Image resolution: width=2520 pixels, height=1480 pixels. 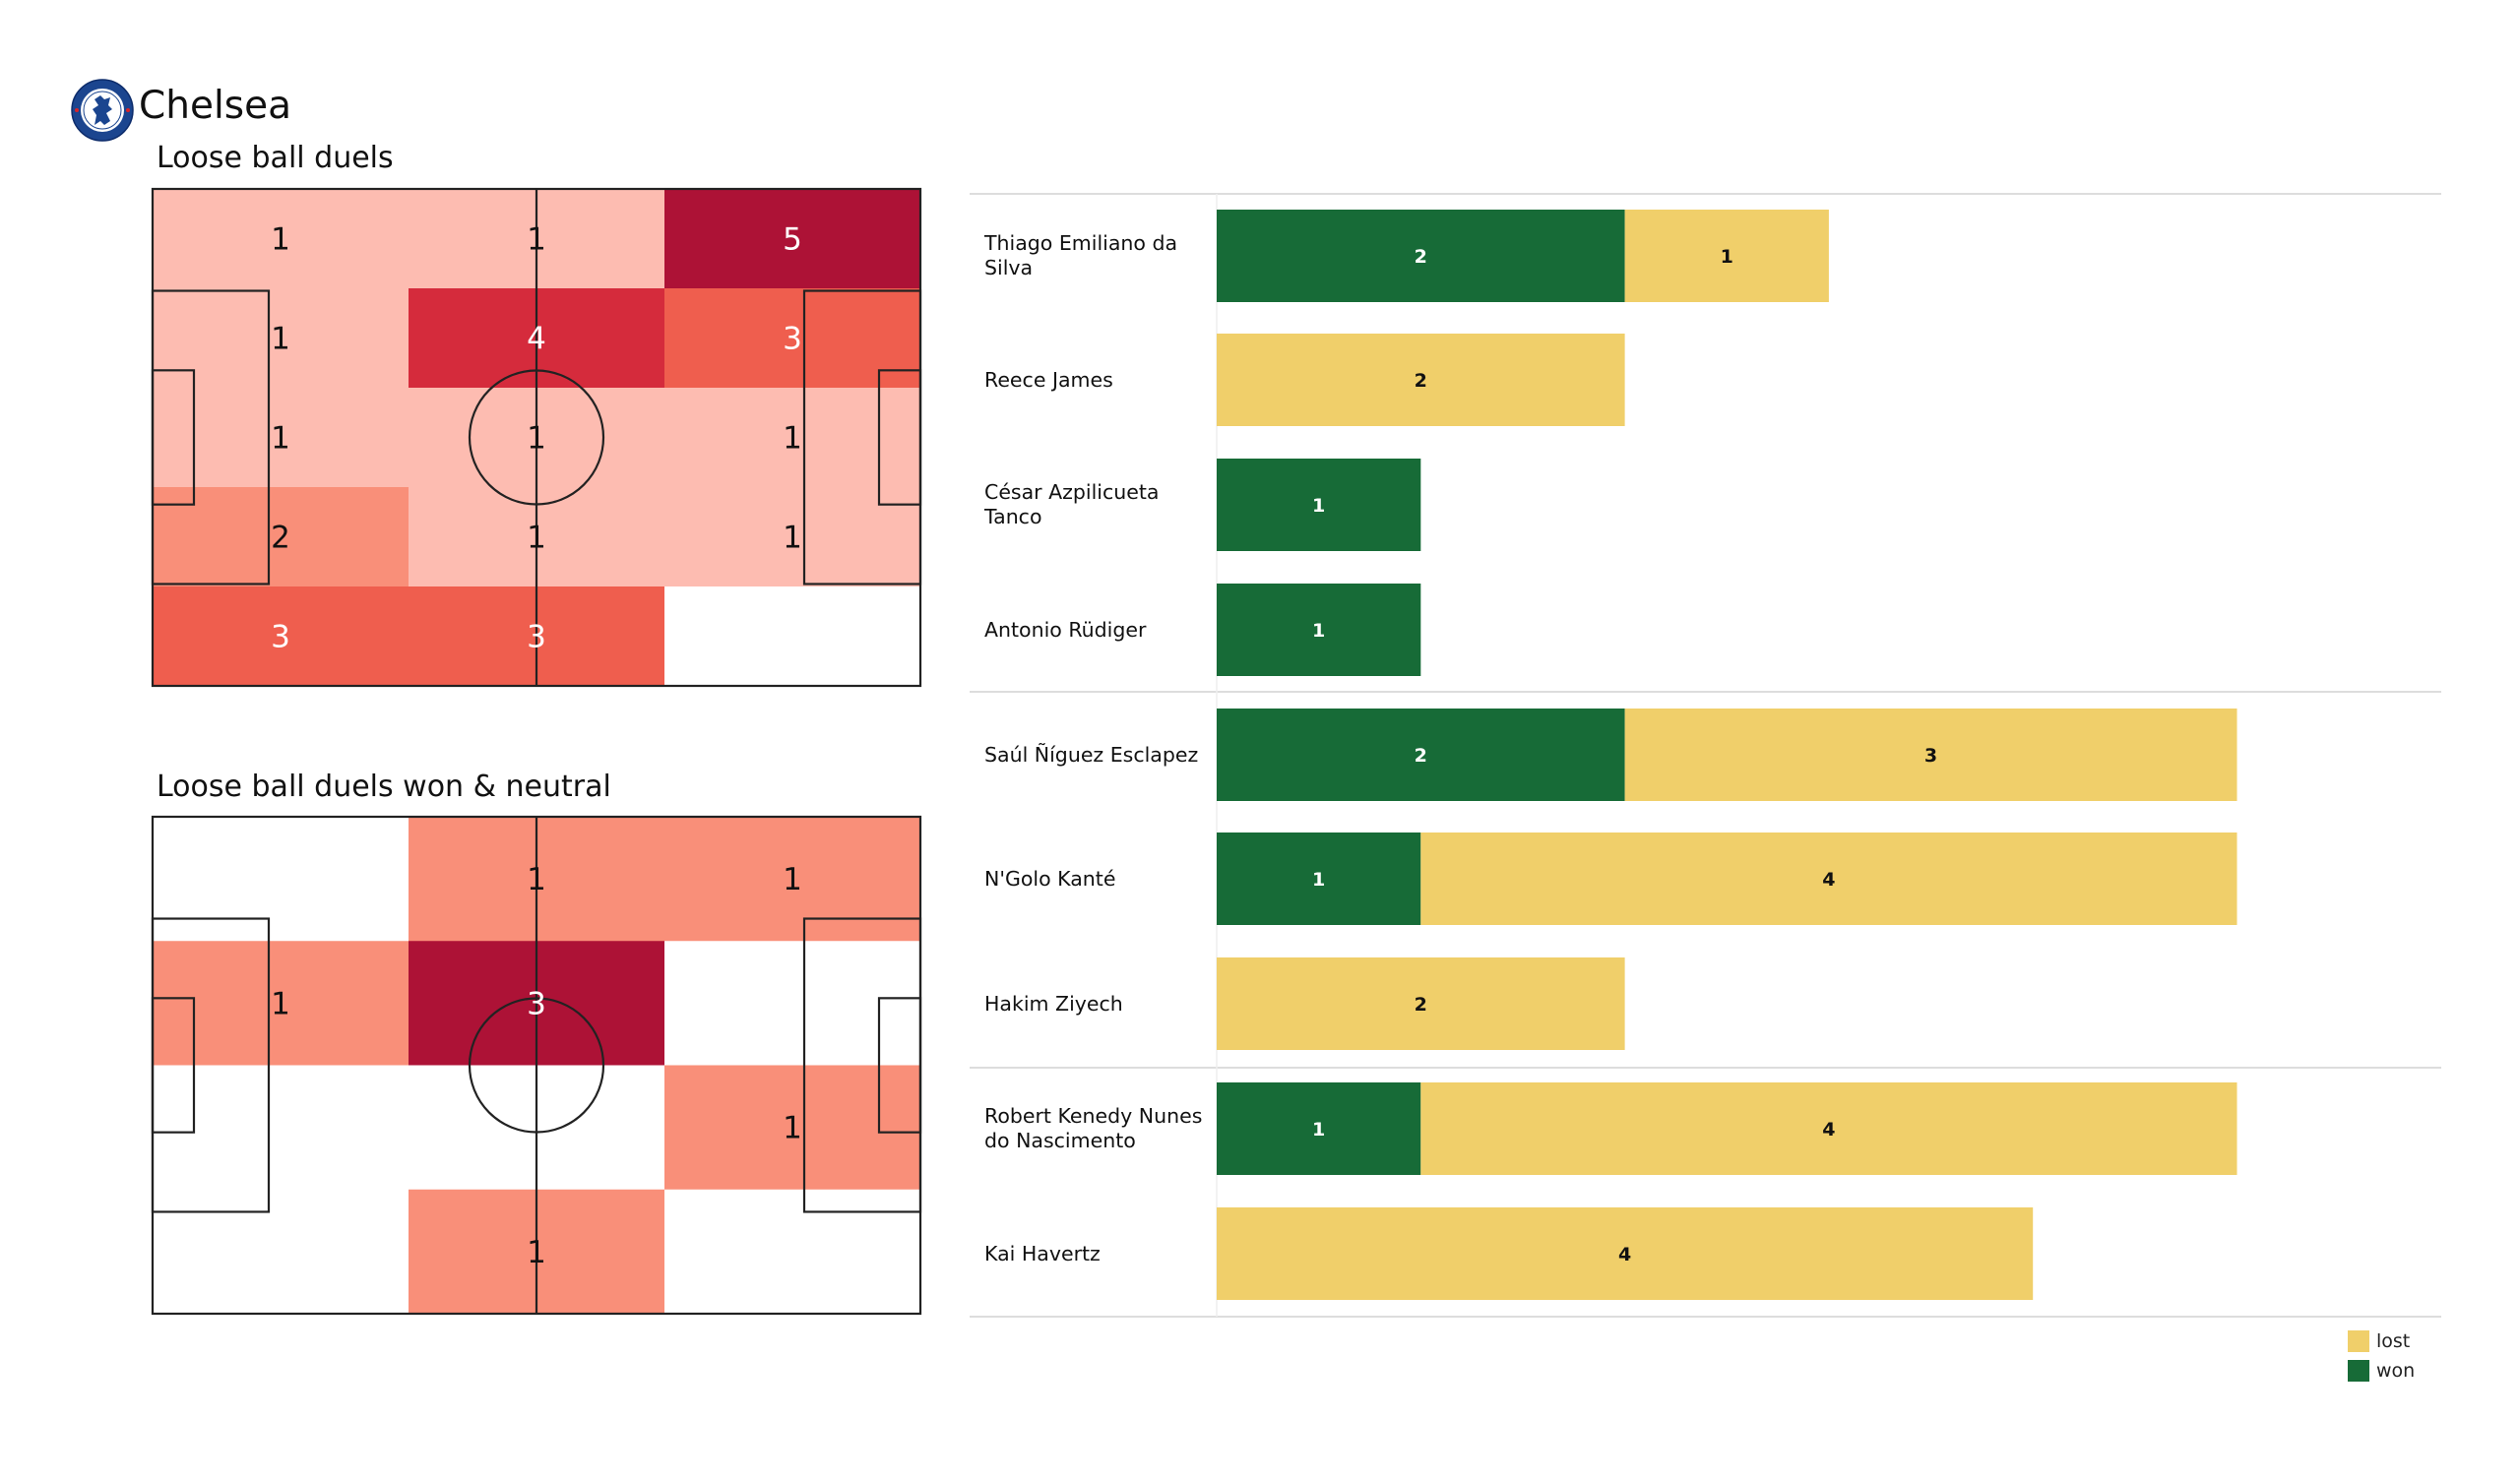 What do you see at coordinates (1065, 629) in the screenshot?
I see `player-name-line: Antonio Rüdiger` at bounding box center [1065, 629].